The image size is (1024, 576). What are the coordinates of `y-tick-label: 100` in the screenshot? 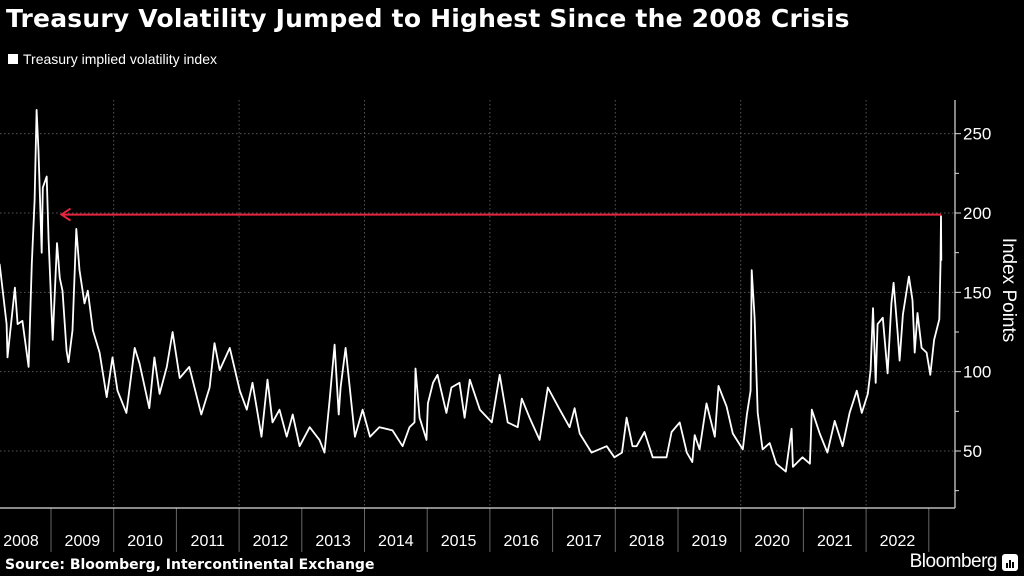 It's located at (977, 372).